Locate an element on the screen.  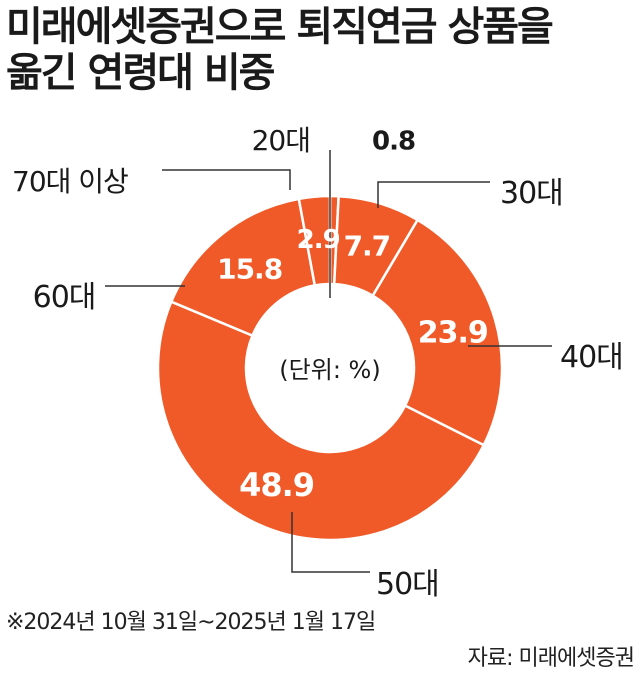
category-label-0: 20대 is located at coordinates (281, 140).